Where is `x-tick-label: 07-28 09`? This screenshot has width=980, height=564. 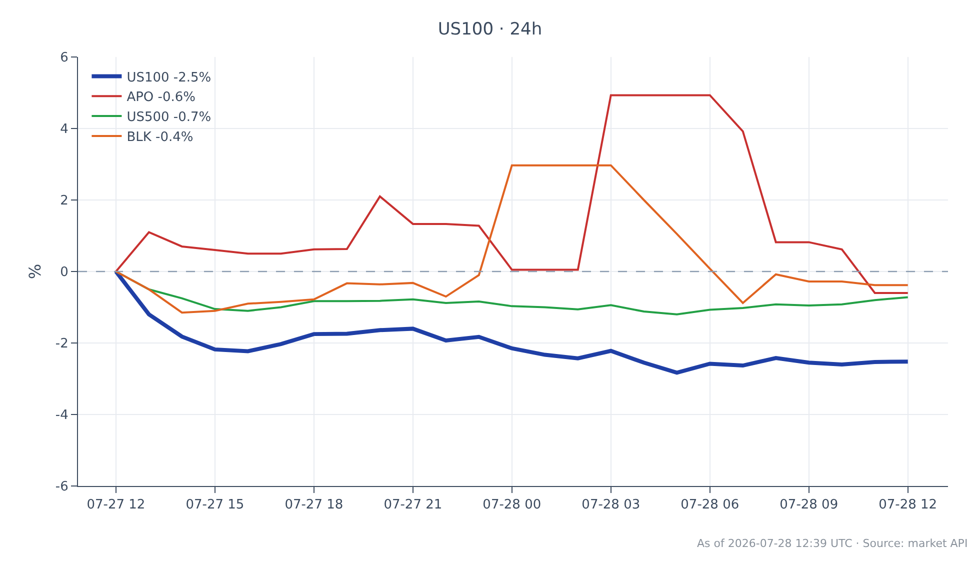 x-tick-label: 07-28 09 is located at coordinates (809, 505).